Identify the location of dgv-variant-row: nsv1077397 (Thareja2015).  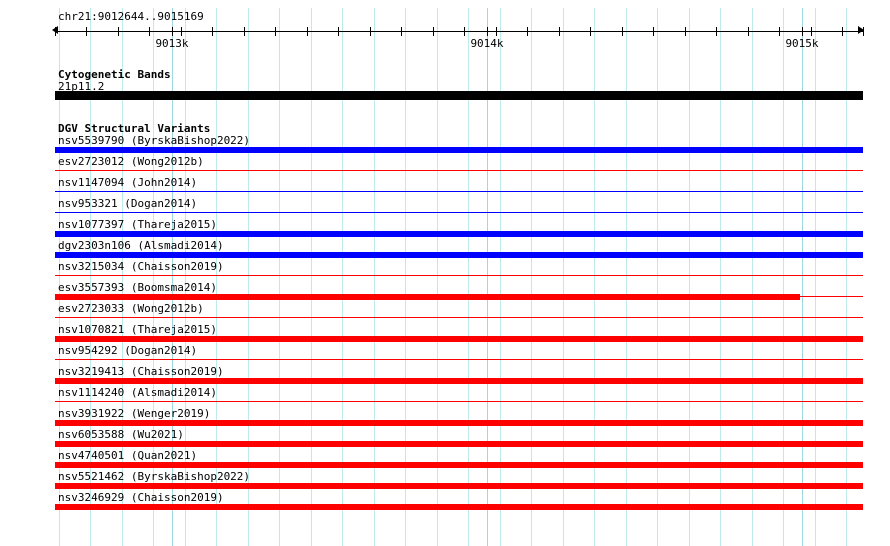
(445, 228).